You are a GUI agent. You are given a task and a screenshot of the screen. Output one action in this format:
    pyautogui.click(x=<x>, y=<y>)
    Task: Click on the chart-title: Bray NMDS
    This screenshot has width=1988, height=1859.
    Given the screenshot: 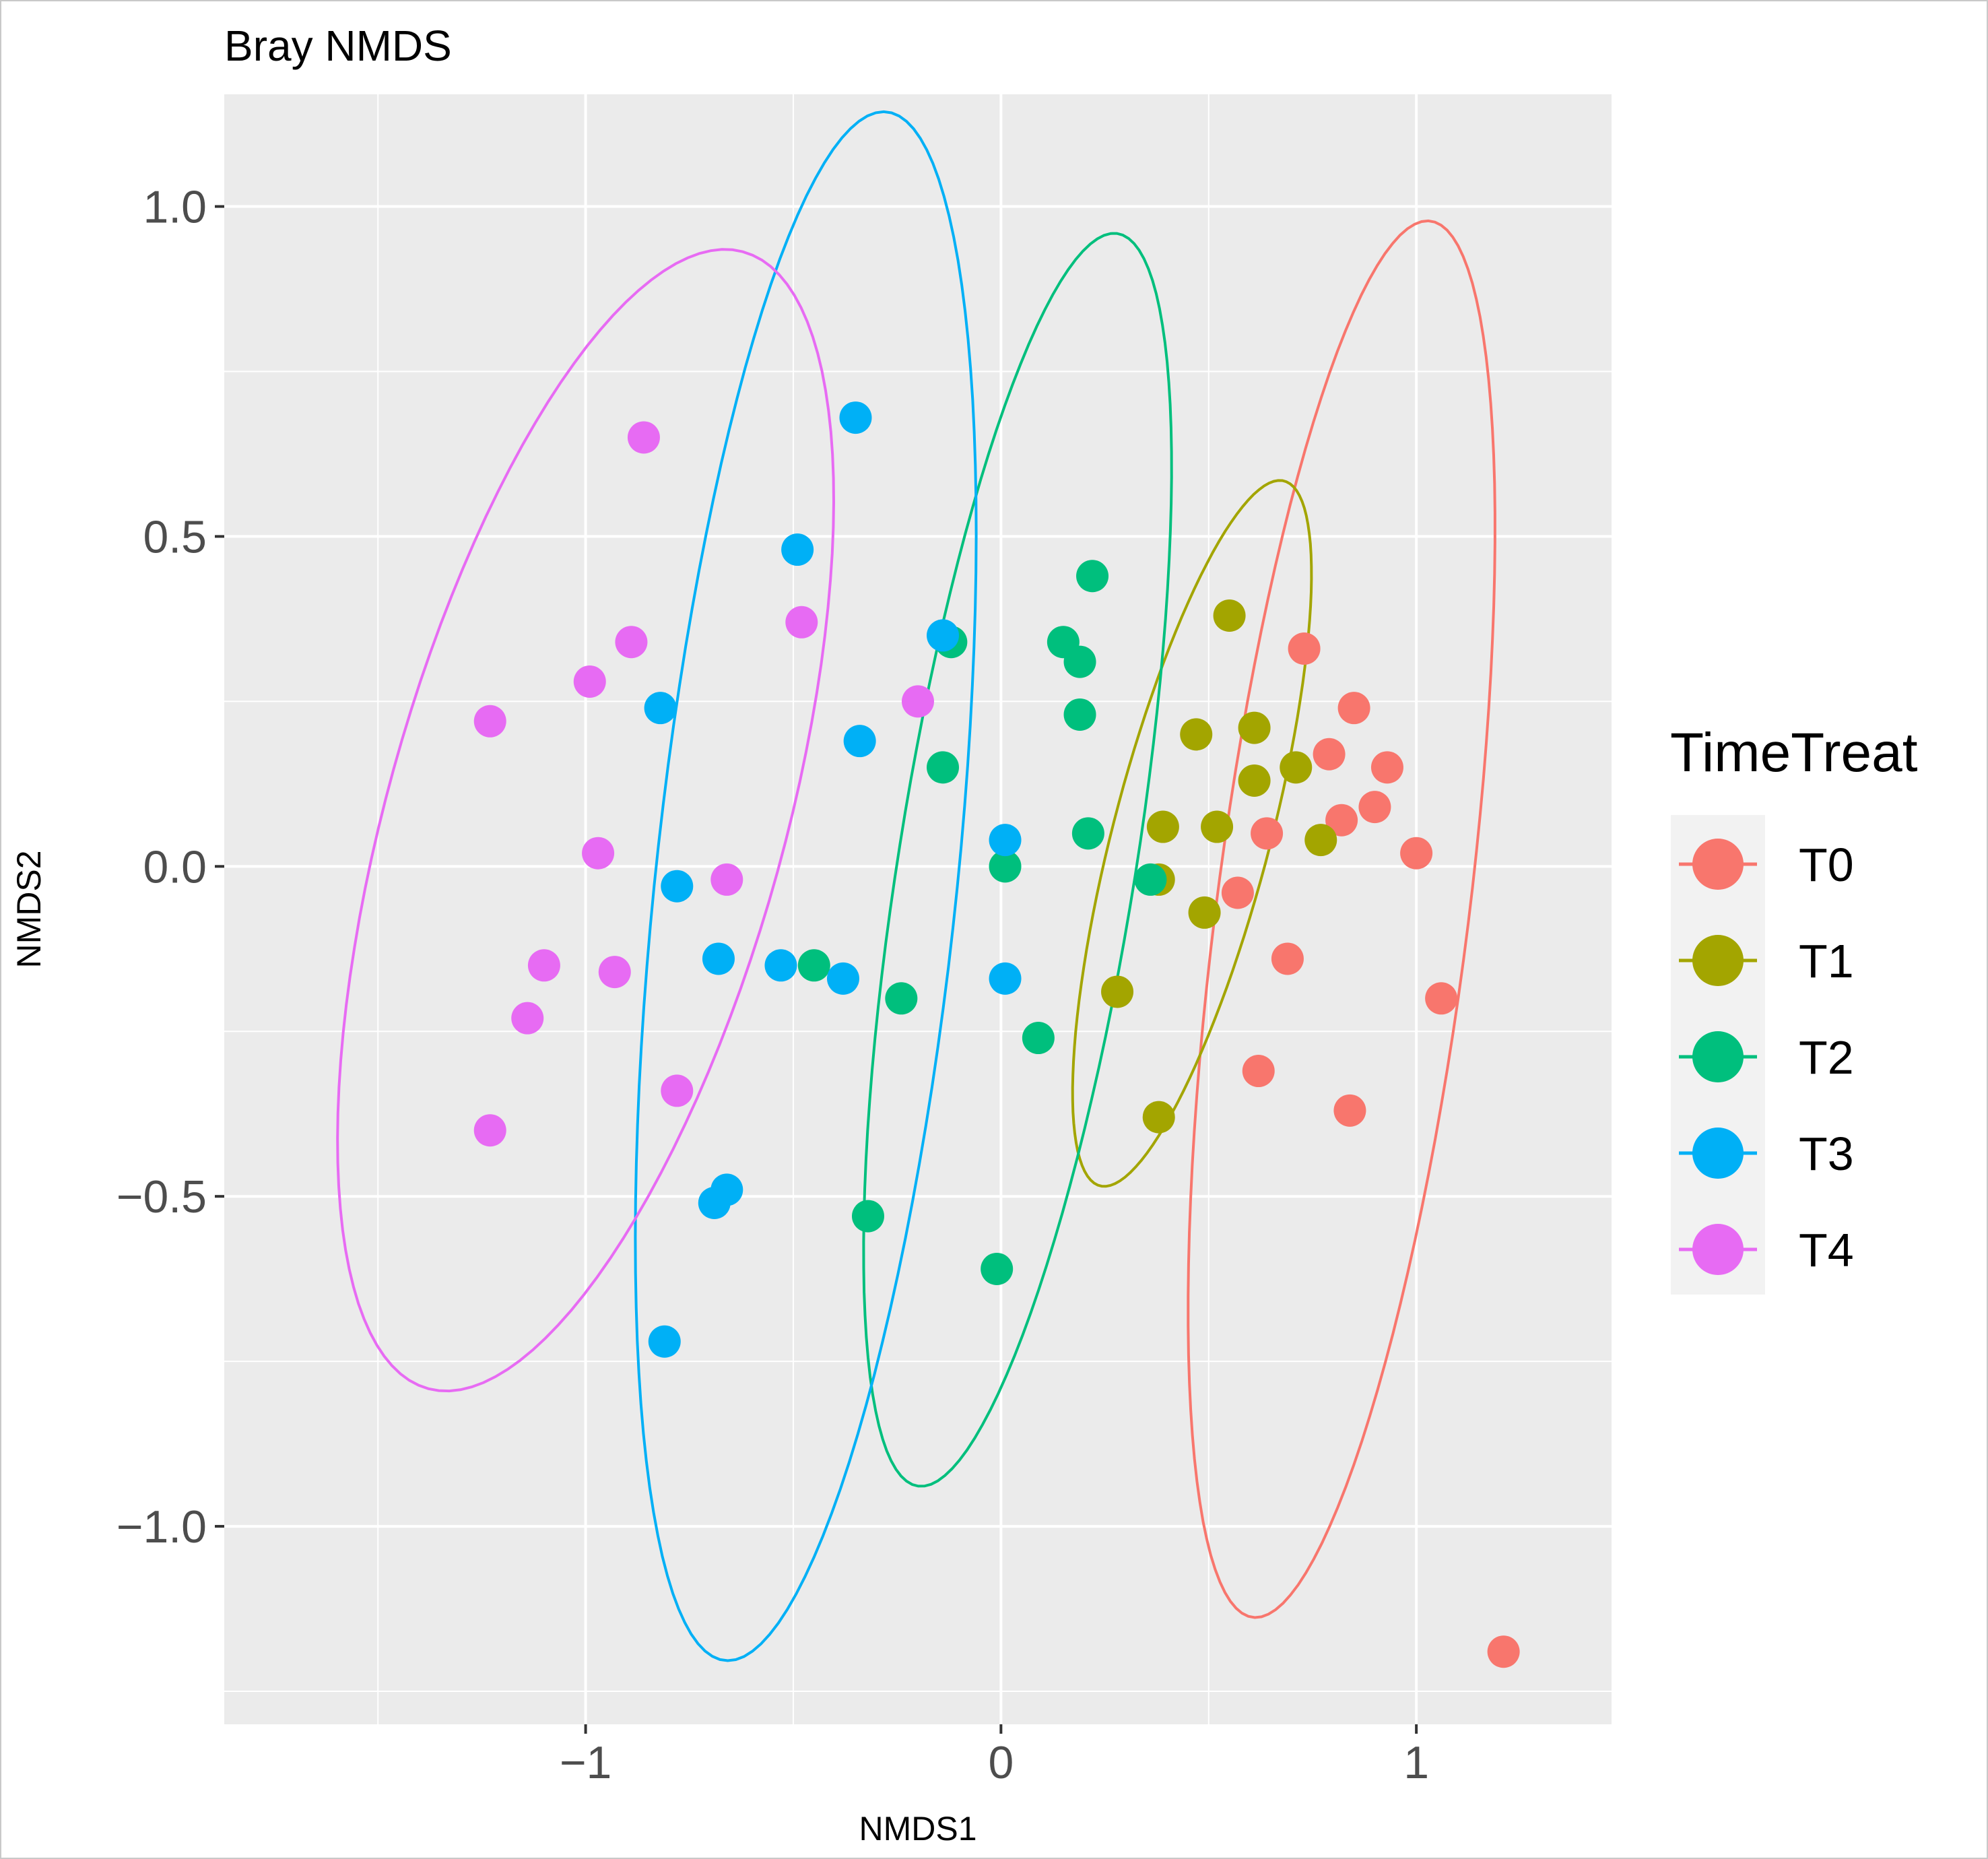 What is the action you would take?
    pyautogui.click(x=338, y=46)
    